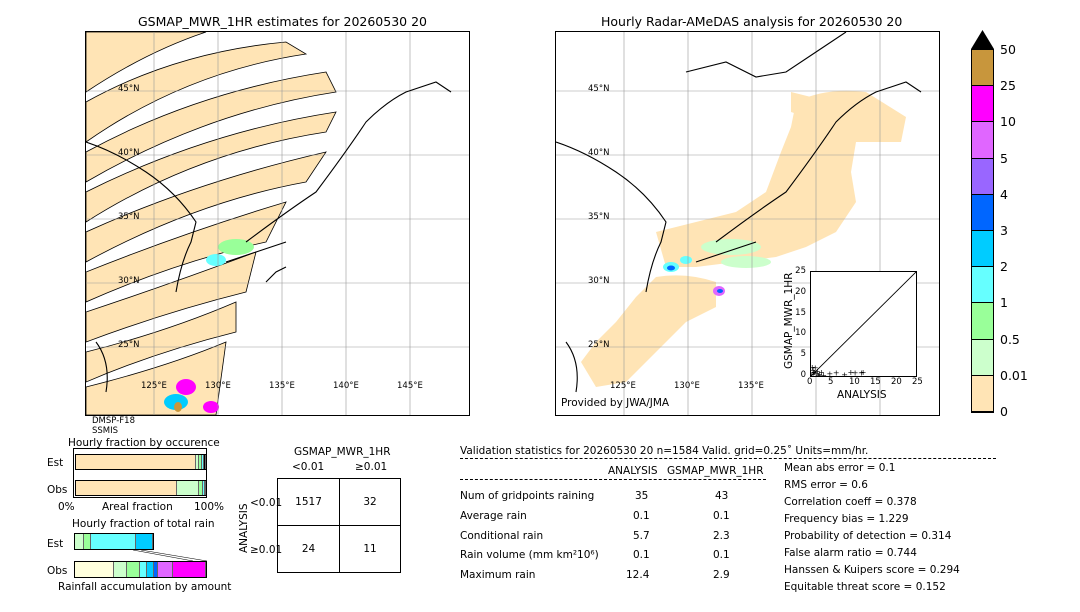 The width and height of the screenshot is (1080, 612). What do you see at coordinates (113, 421) in the screenshot?
I see `sensor-label: DMSP-F18` at bounding box center [113, 421].